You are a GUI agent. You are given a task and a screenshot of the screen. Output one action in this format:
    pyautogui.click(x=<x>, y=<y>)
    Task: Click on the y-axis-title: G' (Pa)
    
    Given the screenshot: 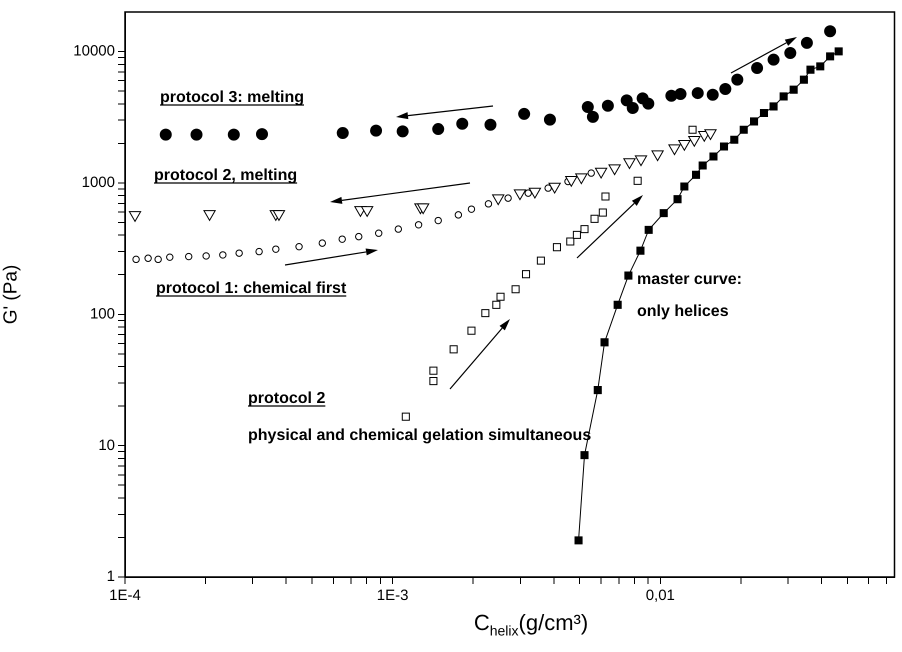 What is the action you would take?
    pyautogui.click(x=11, y=294)
    